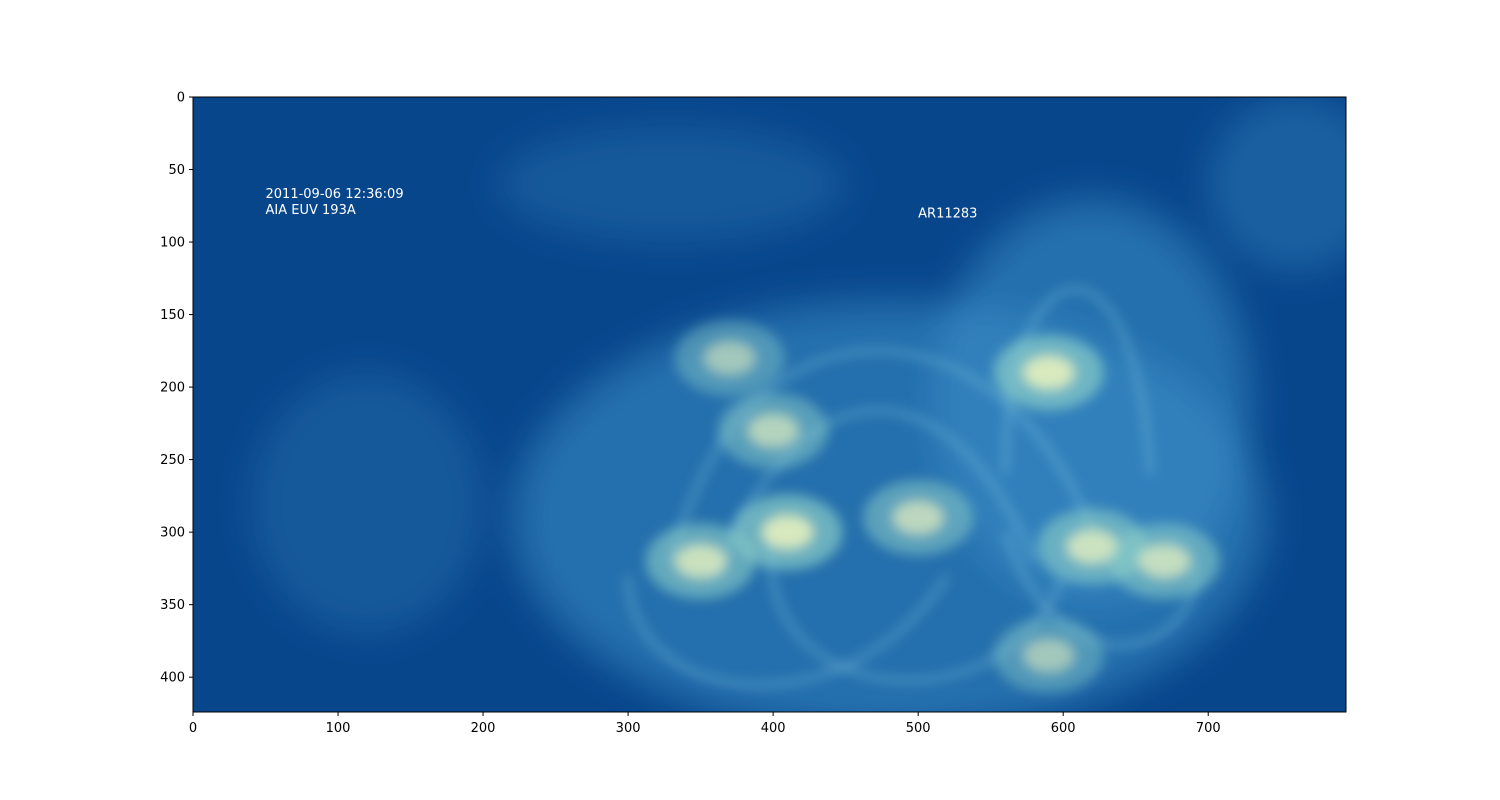 Image resolution: width=1500 pixels, height=800 pixels. Describe the element at coordinates (335, 194) in the screenshot. I see `annotation-text: 2011-09-06 12:36:09` at that location.